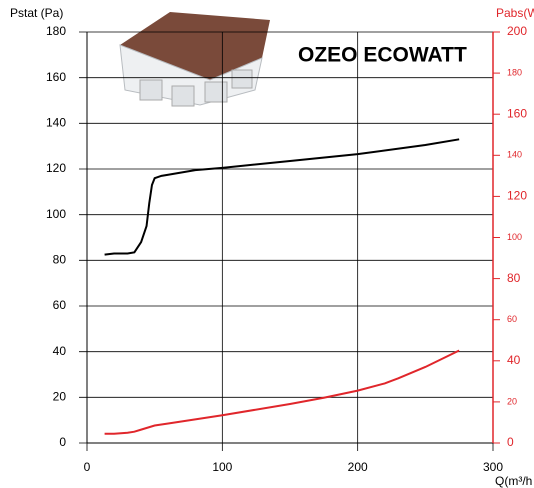  I want to click on x-tick-label: 100, so click(222, 467).